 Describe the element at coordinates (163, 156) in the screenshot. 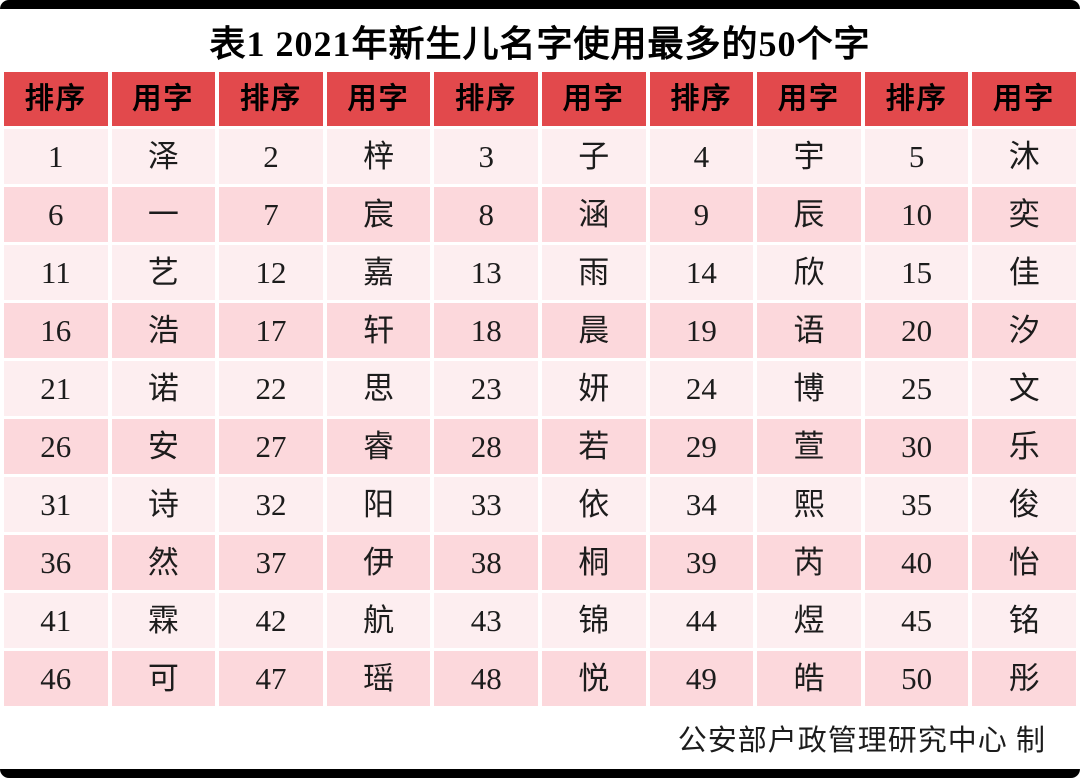

I see `name-char-cell: 泽` at that location.